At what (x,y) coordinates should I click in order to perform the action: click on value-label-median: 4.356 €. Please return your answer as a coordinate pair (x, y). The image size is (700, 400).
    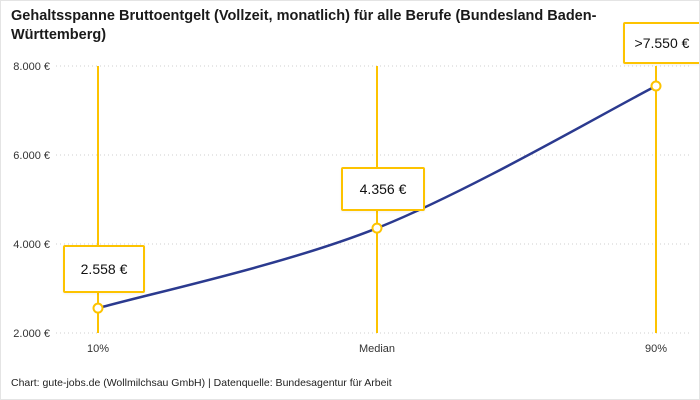
    Looking at the image, I should click on (383, 189).